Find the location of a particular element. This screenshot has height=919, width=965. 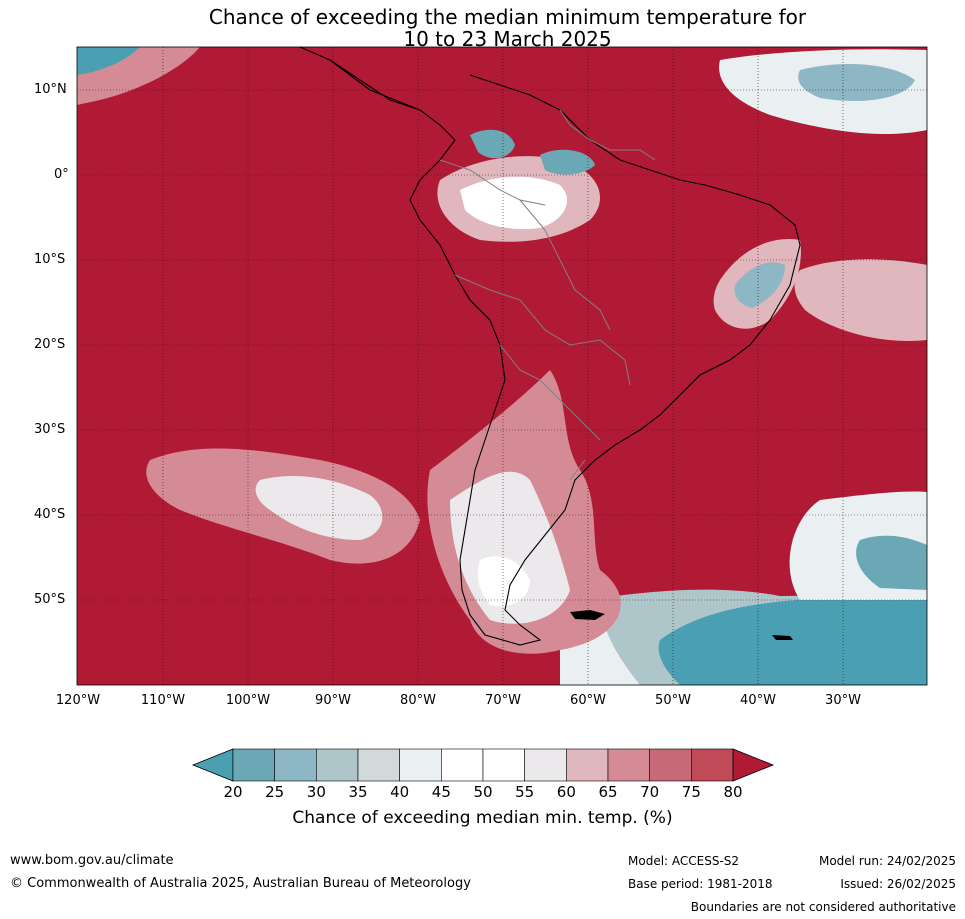

colorbar-tick-label: 25 is located at coordinates (275, 792).